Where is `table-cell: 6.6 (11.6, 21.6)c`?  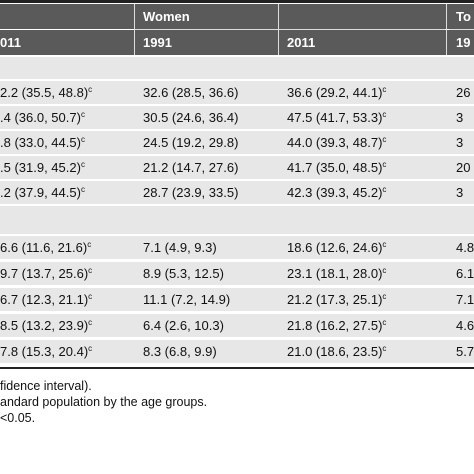 table-cell: 6.6 (11.6, 21.6)c is located at coordinates (45, 247).